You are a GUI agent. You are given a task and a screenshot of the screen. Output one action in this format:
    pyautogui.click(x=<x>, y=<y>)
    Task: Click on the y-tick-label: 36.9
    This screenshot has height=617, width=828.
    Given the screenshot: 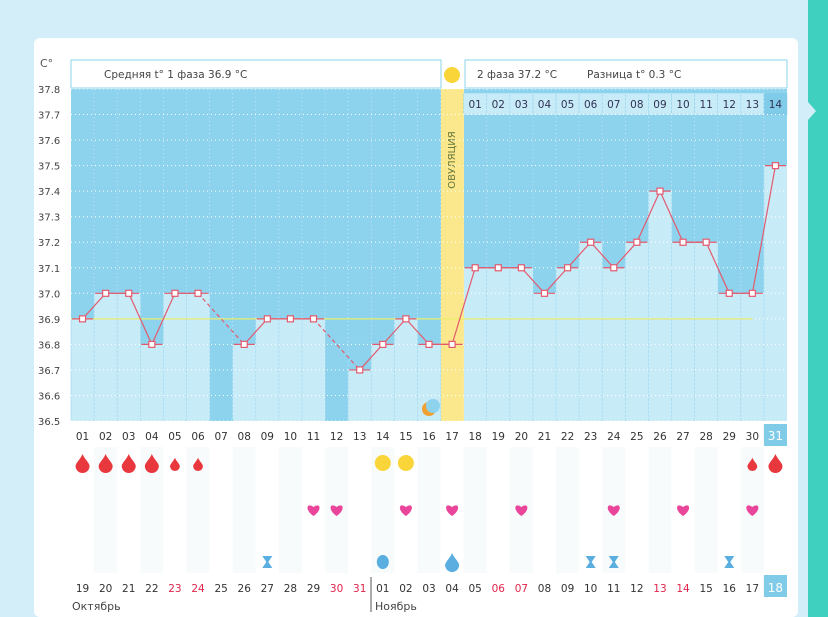 What is the action you would take?
    pyautogui.click(x=49, y=320)
    